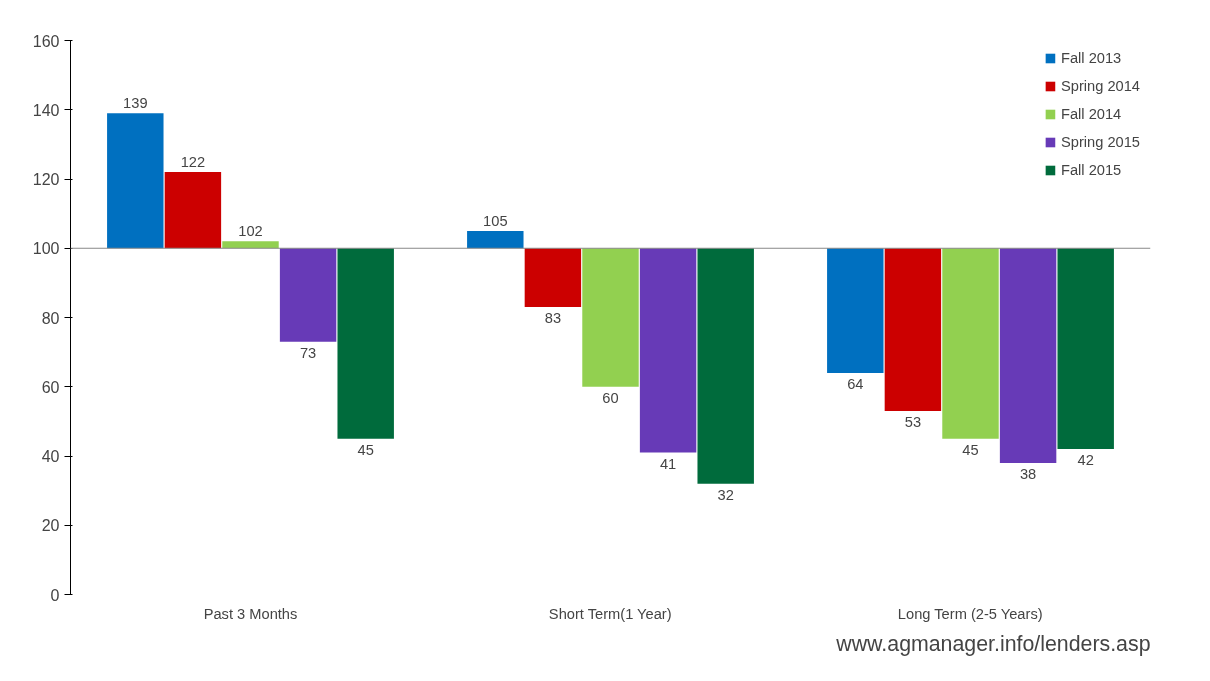 This screenshot has width=1210, height=681. I want to click on legend-label: Spring 2014, so click(1100, 86).